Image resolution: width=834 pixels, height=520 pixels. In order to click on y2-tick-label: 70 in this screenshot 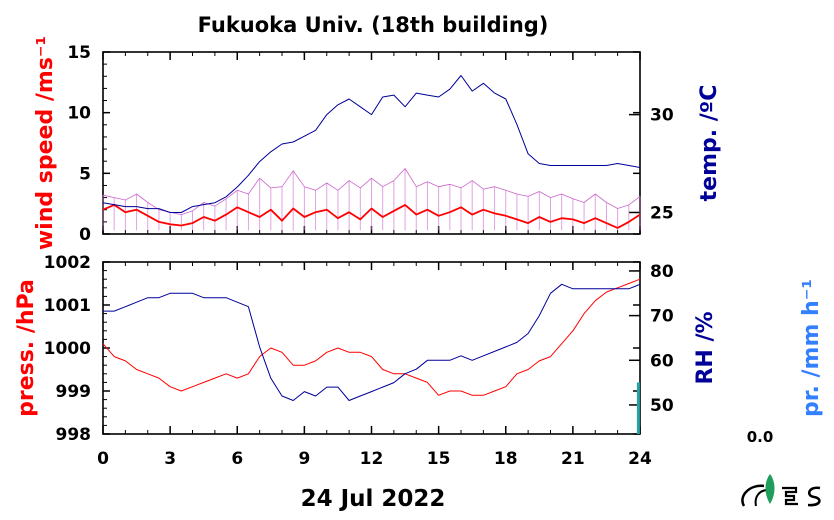, I will do `click(662, 317)`.